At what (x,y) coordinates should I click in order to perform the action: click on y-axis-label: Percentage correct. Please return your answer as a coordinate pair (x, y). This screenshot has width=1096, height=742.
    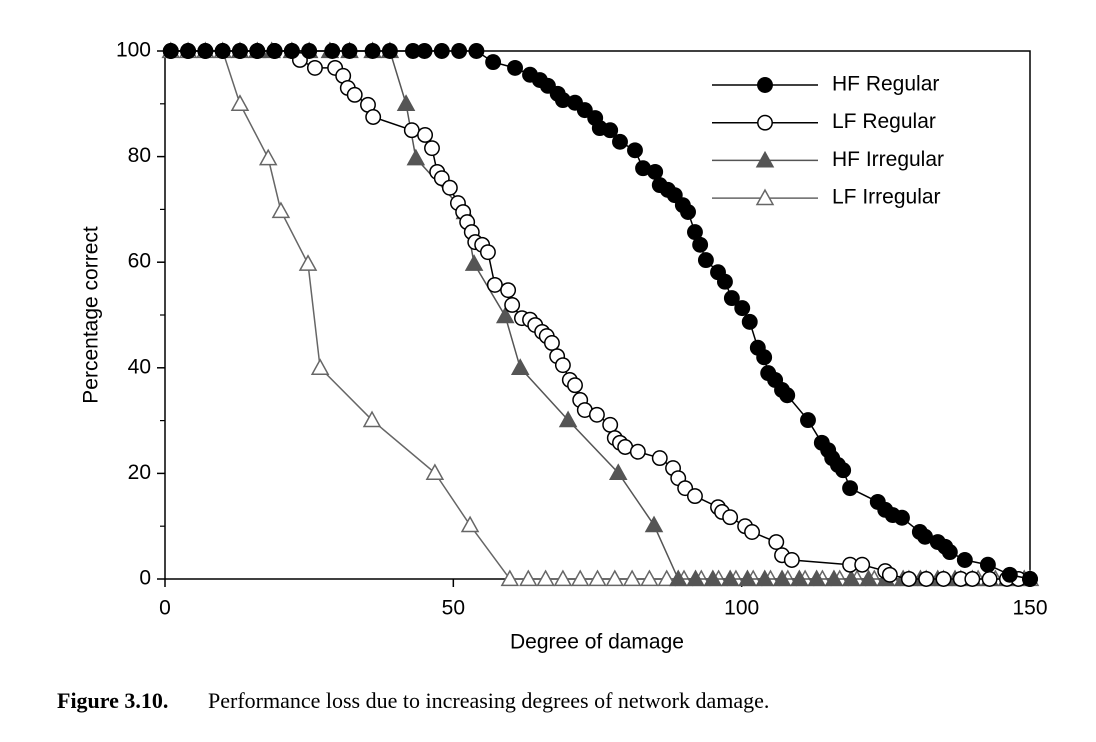
    Looking at the image, I should click on (91, 315).